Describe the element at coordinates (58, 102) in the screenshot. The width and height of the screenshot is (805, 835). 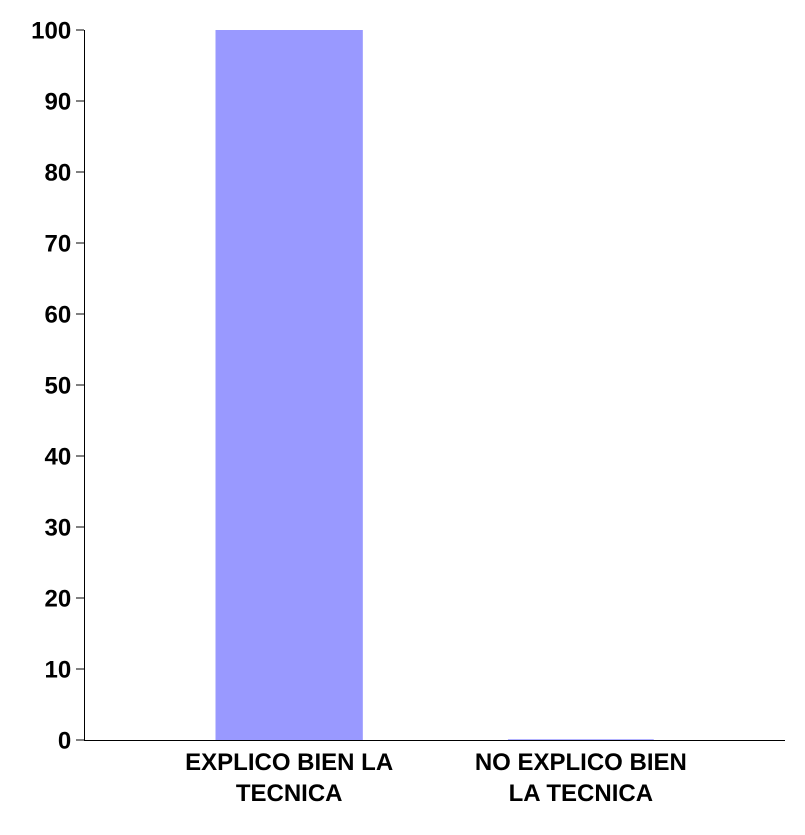
I see `y-tick-label: 90` at that location.